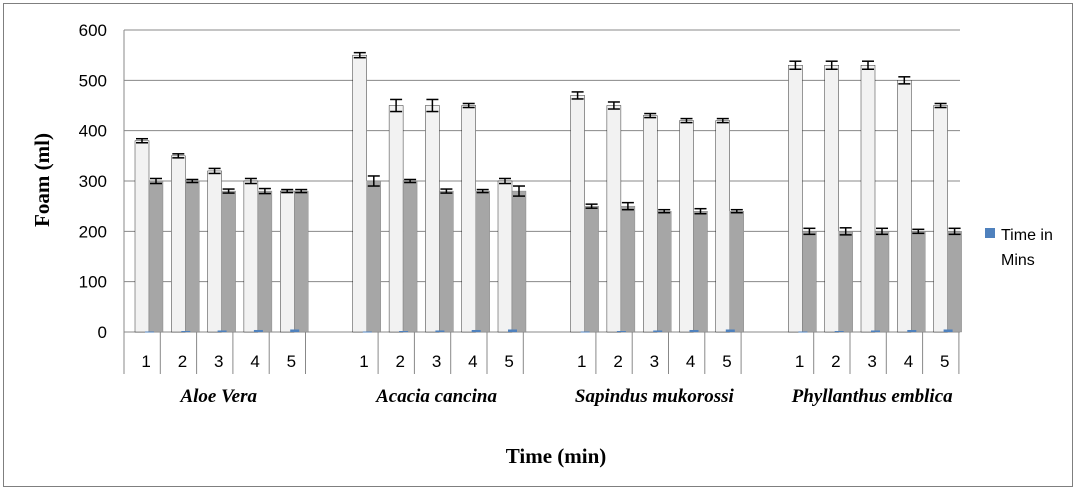 The image size is (1079, 493). What do you see at coordinates (556, 456) in the screenshot?
I see `x-axis-title: Time (min)` at bounding box center [556, 456].